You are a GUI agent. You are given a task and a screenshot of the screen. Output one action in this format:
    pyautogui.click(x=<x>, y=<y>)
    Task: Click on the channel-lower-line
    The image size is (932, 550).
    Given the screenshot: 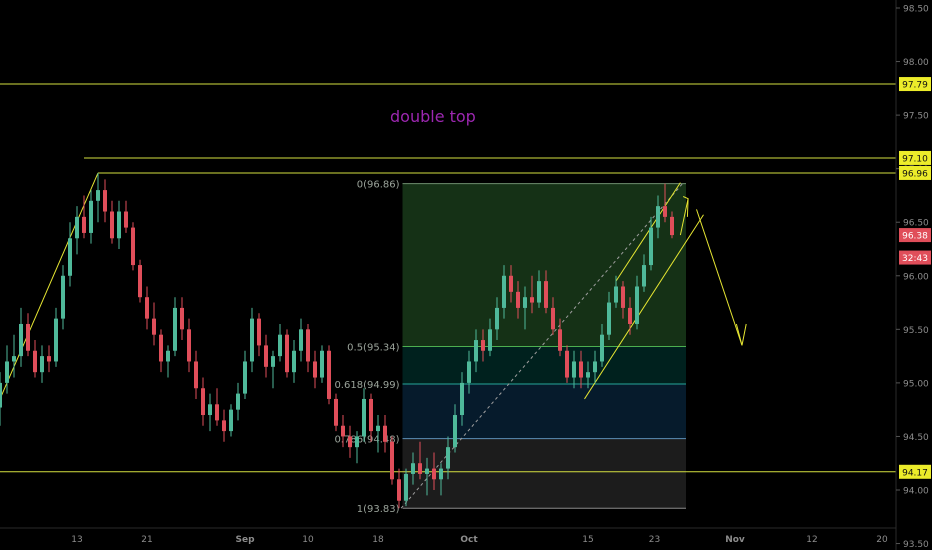 What is the action you would take?
    pyautogui.click(x=644, y=307)
    